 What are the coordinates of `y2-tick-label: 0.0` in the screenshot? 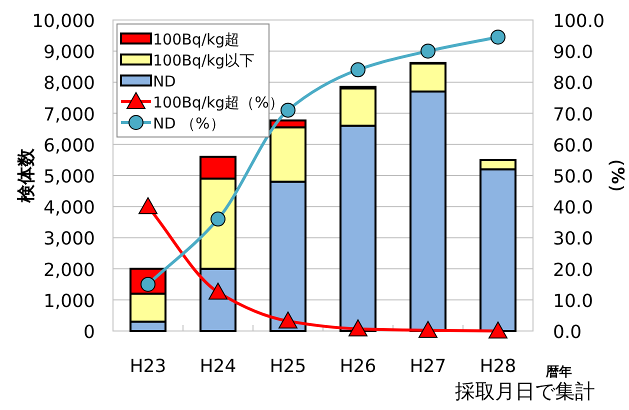 It's located at (567, 332).